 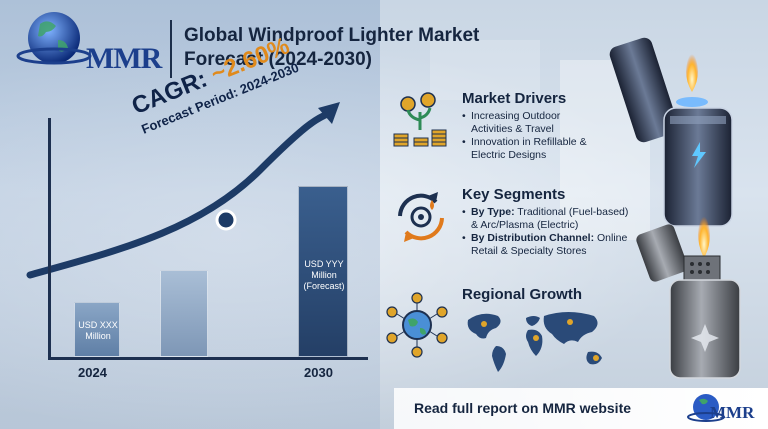 I want to click on y-axis, so click(x=49, y=239).